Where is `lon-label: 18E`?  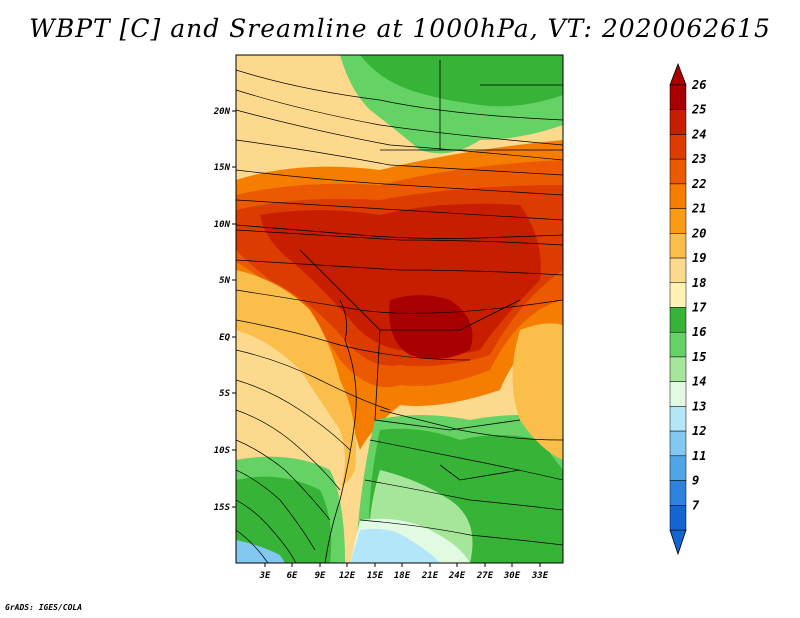 lon-label: 18E is located at coordinates (402, 576).